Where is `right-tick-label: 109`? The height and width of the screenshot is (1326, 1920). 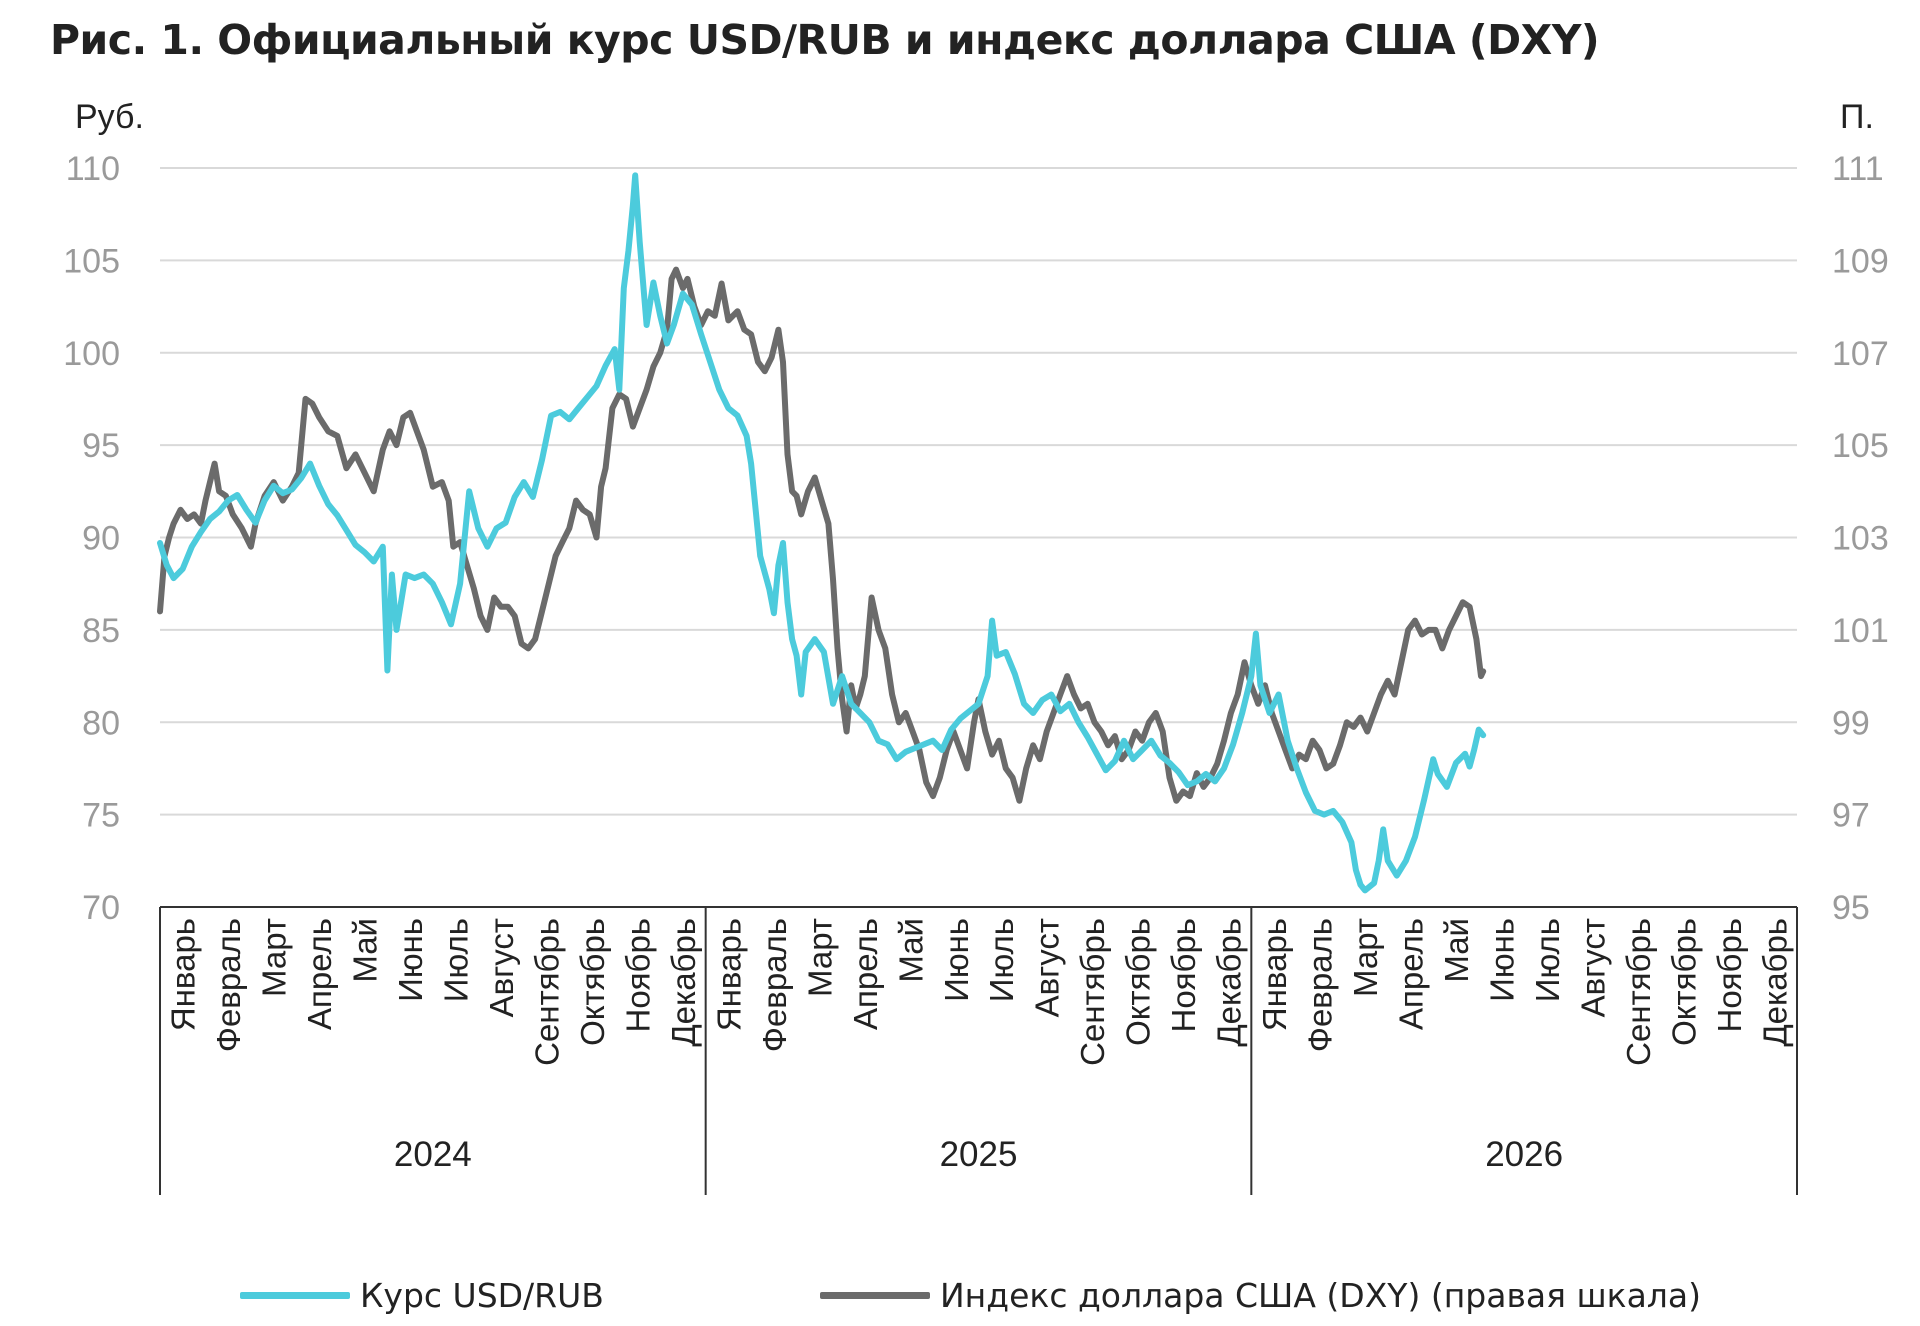
right-tick-label: 109 is located at coordinates (1860, 261).